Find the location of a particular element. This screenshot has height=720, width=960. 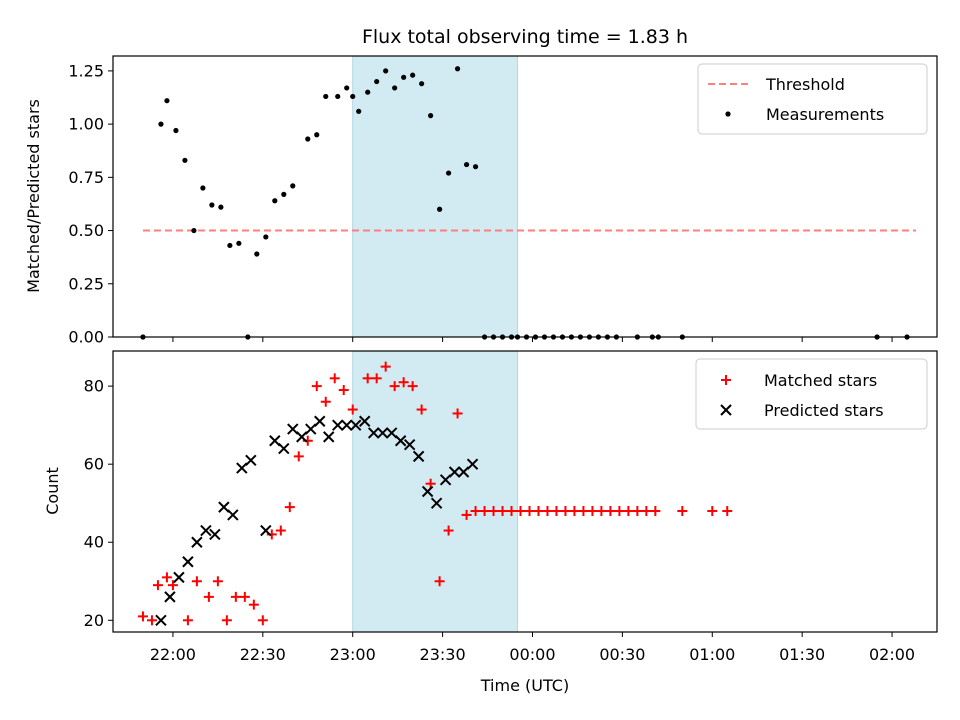

x-axis-label: Time (UTC) is located at coordinates (524, 685).